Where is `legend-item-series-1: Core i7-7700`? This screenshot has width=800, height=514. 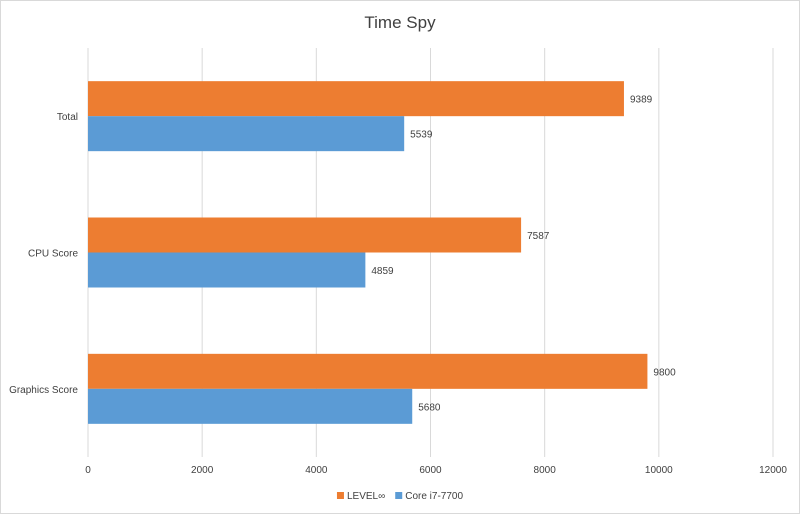
legend-item-series-1: Core i7-7700 is located at coordinates (429, 496).